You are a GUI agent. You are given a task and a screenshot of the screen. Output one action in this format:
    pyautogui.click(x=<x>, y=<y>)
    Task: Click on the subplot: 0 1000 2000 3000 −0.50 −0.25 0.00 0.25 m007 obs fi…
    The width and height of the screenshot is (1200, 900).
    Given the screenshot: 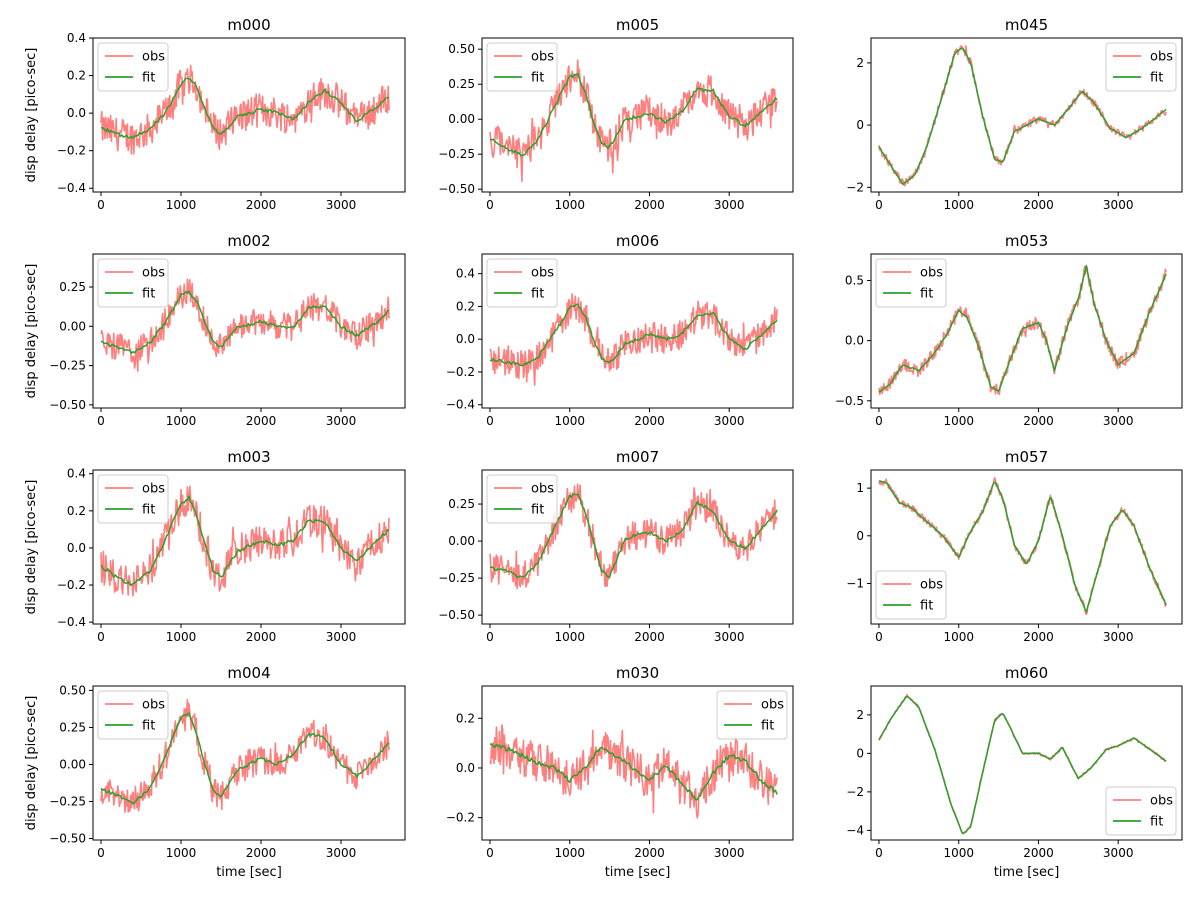 What is the action you would take?
    pyautogui.click(x=616, y=546)
    